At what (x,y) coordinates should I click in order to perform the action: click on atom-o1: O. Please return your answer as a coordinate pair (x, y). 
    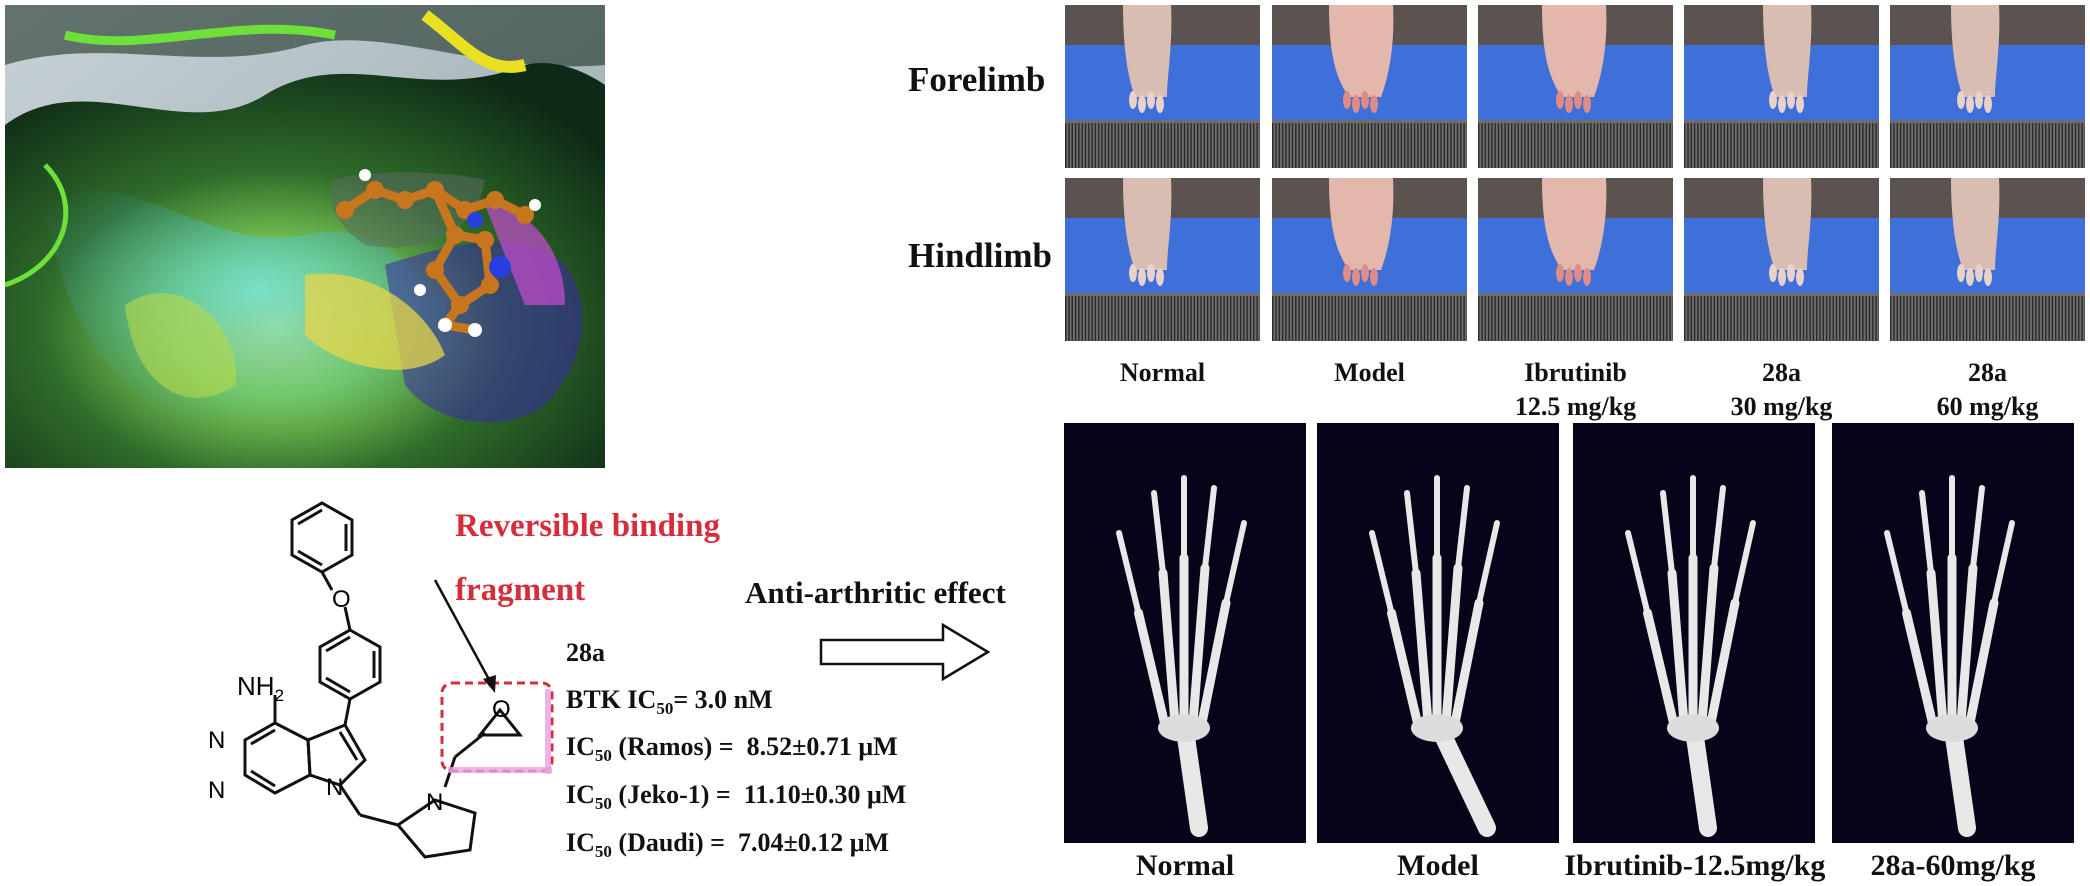
    Looking at the image, I should click on (341, 599).